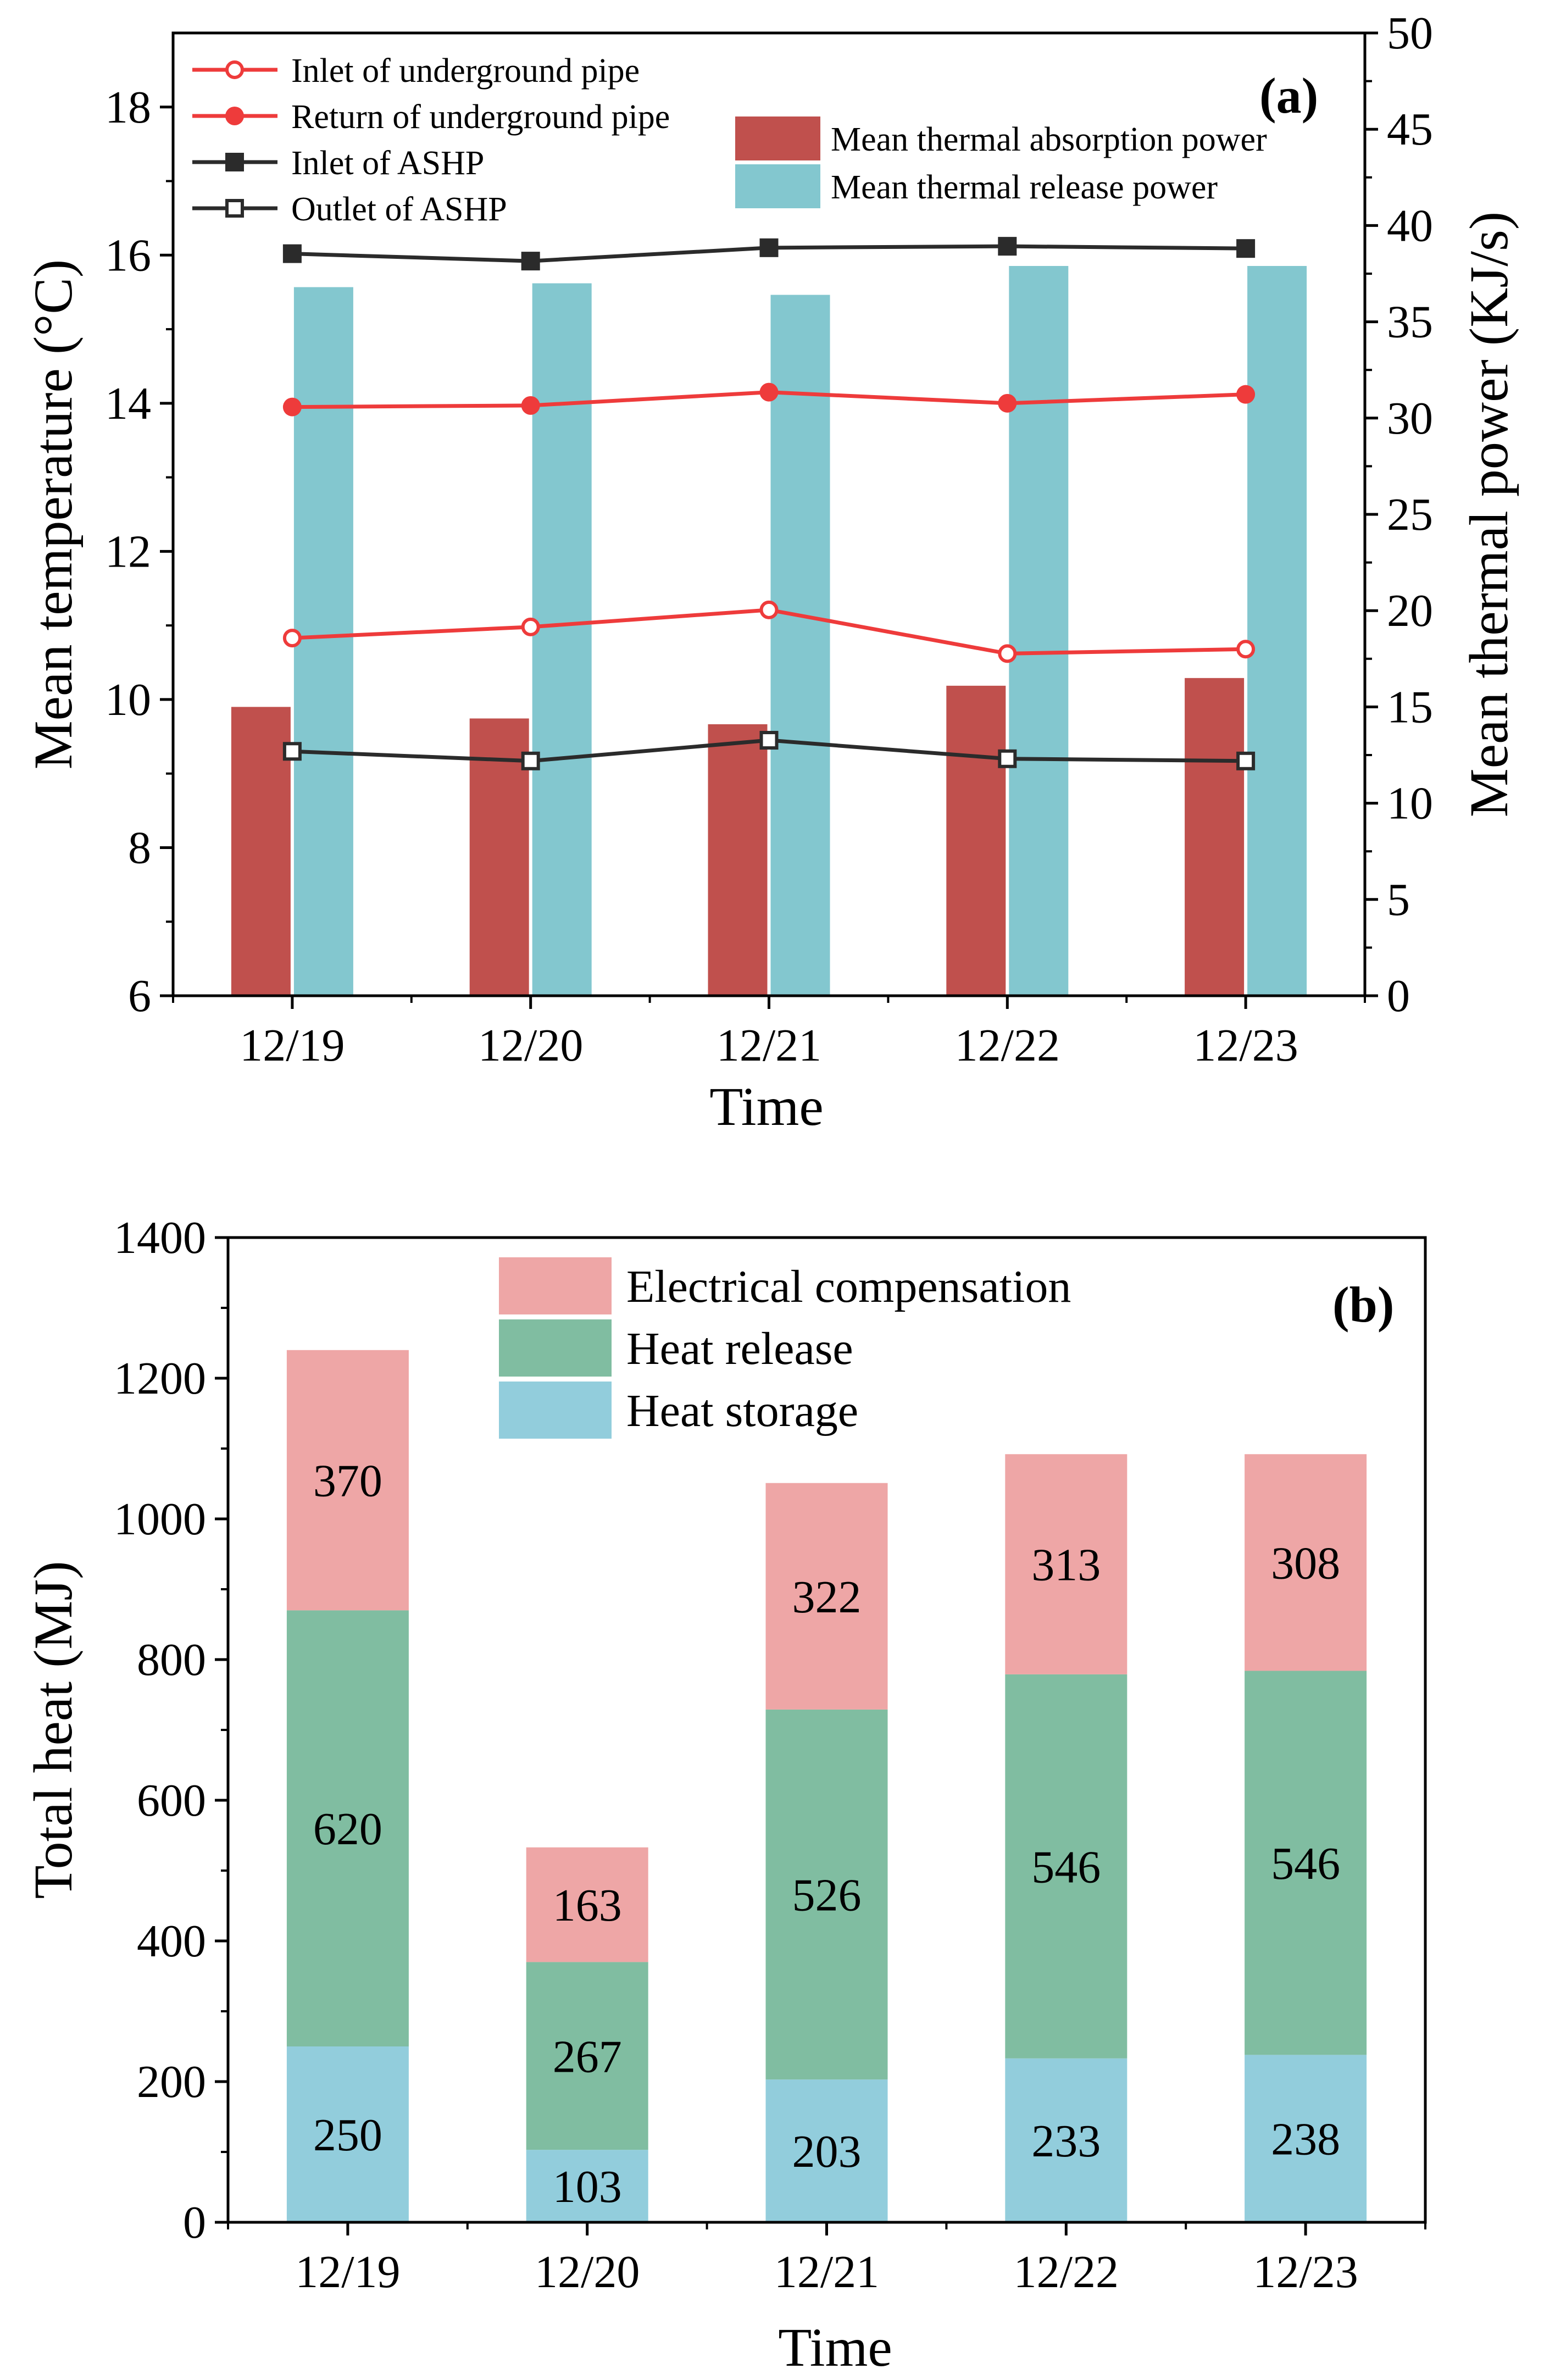  I want to click on right-tick-label-40: 40, so click(1410, 225).